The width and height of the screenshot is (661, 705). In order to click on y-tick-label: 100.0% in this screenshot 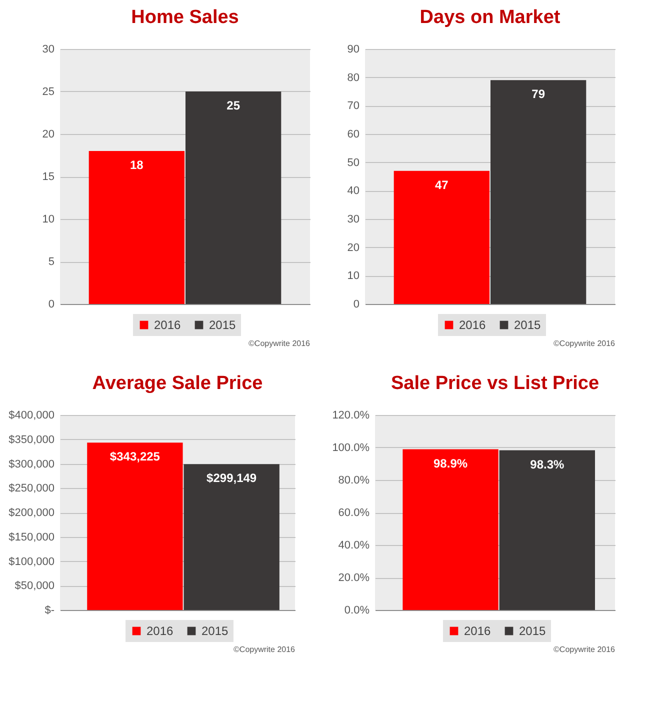, I will do `click(351, 448)`.